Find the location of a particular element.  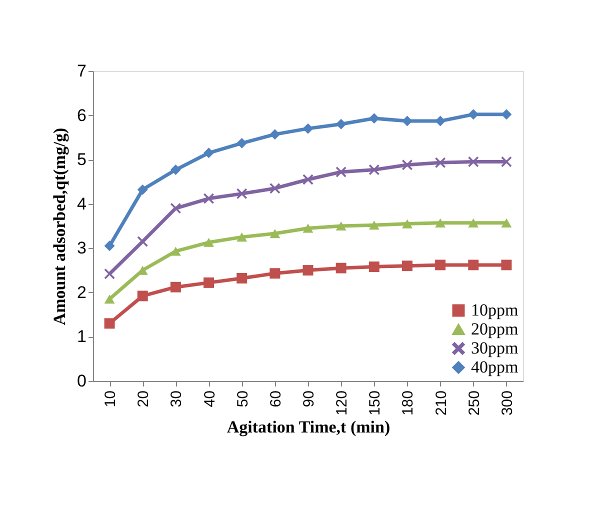

x-tick-label: 40 is located at coordinates (209, 399).